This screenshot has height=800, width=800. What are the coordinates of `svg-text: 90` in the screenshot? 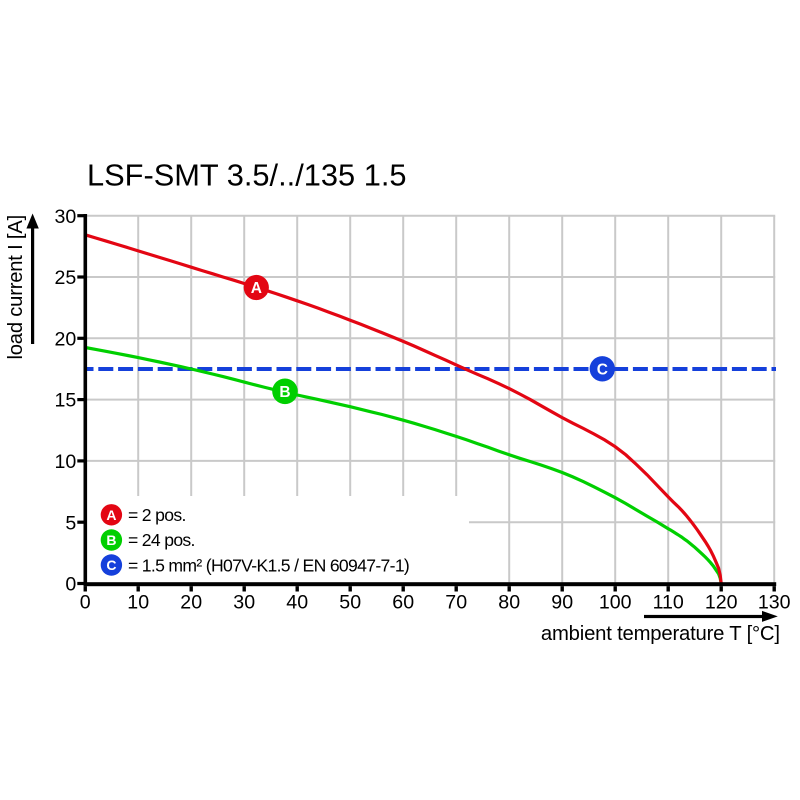 It's located at (562, 603).